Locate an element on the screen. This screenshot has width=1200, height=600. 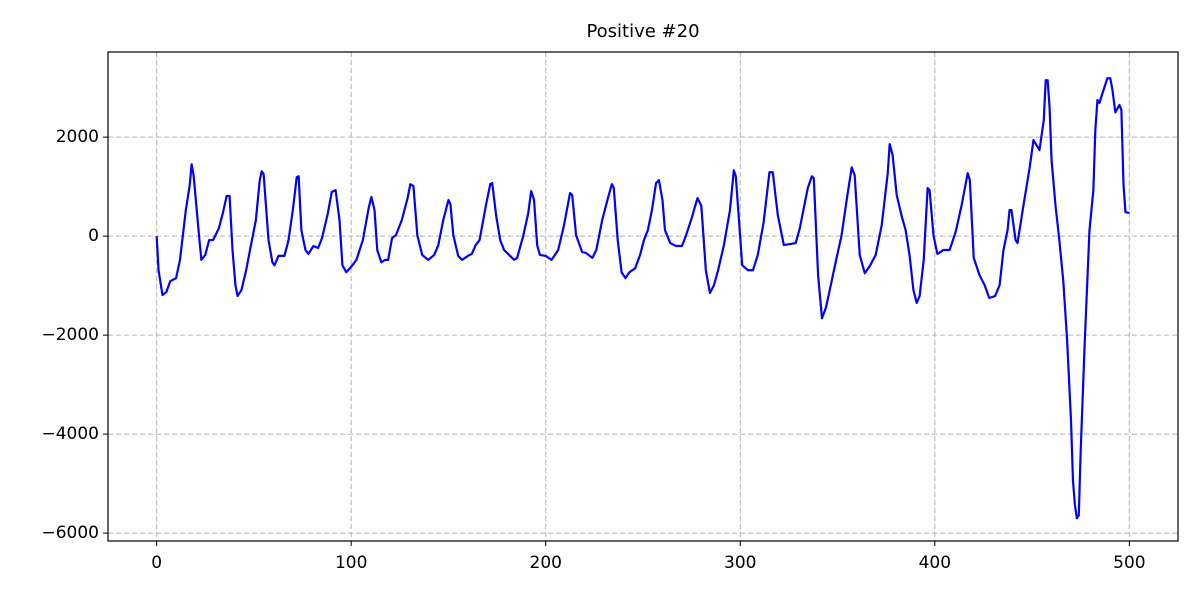
x-tick-label: 300 is located at coordinates (740, 563).